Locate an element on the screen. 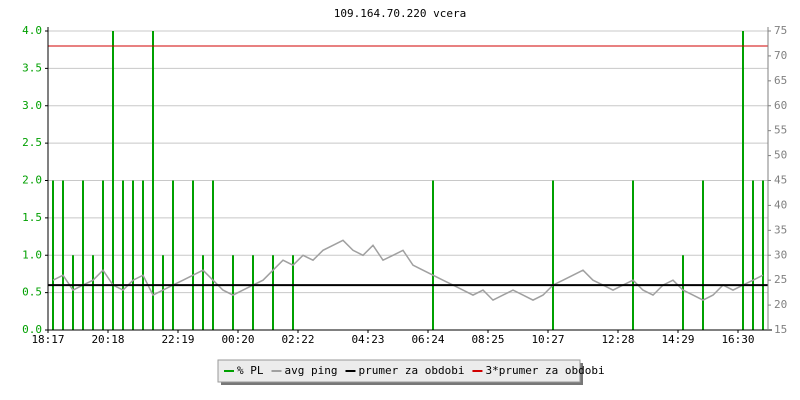 The height and width of the screenshot is (400, 800). x-tick-label: 20:18 is located at coordinates (107, 339).